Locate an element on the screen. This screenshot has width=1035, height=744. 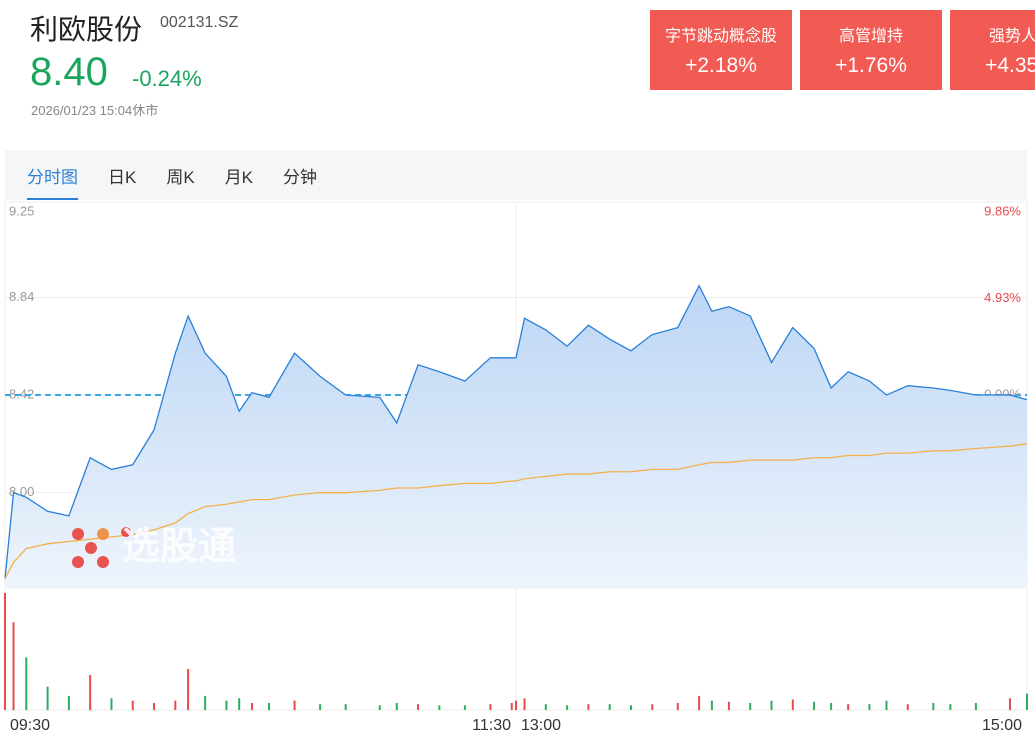
tag-change: +2.18% is located at coordinates (721, 65).